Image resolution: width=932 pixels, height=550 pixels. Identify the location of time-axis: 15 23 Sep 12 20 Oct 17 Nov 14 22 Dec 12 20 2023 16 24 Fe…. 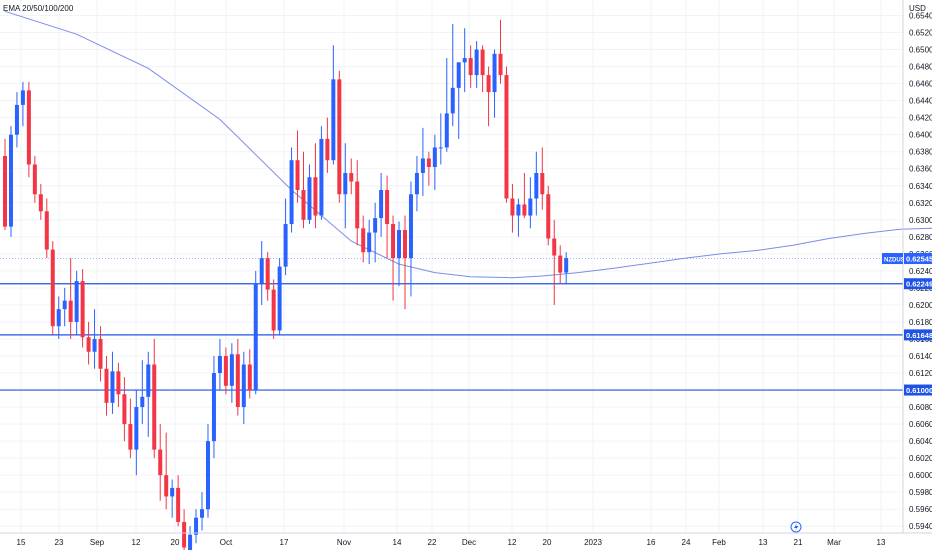
(451, 542).